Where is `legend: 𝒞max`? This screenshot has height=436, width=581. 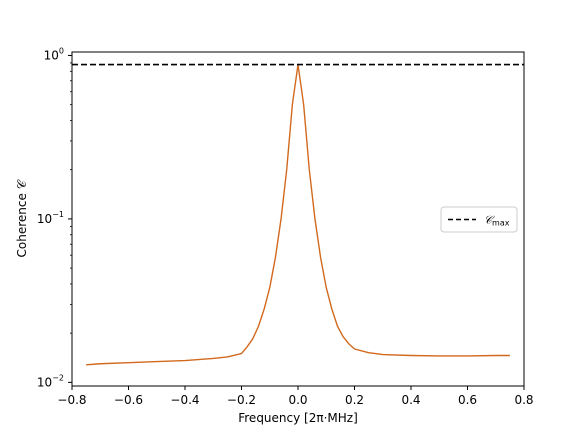
legend: 𝒞max is located at coordinates (479, 219).